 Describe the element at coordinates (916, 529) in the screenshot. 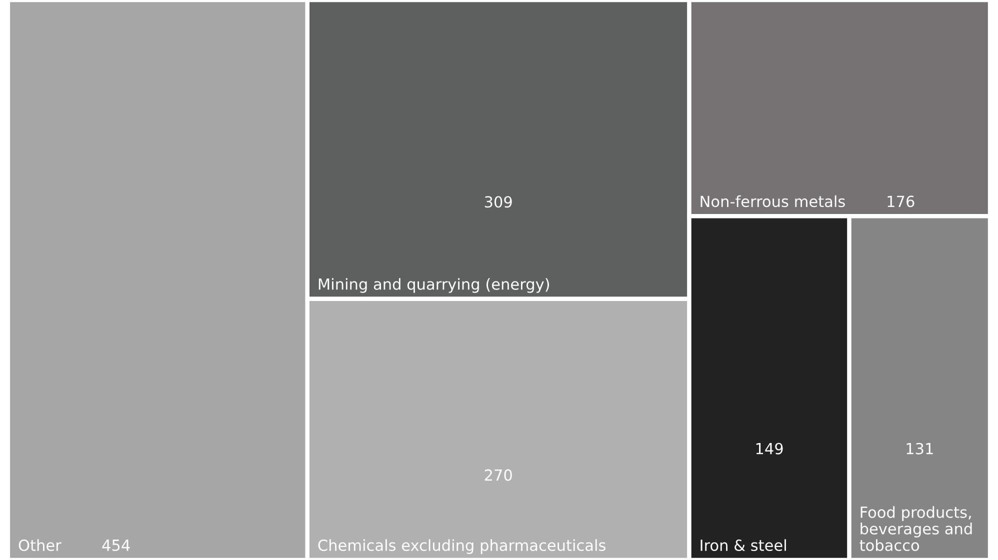

I see `category-label: Food products, beverages and tobacco` at that location.